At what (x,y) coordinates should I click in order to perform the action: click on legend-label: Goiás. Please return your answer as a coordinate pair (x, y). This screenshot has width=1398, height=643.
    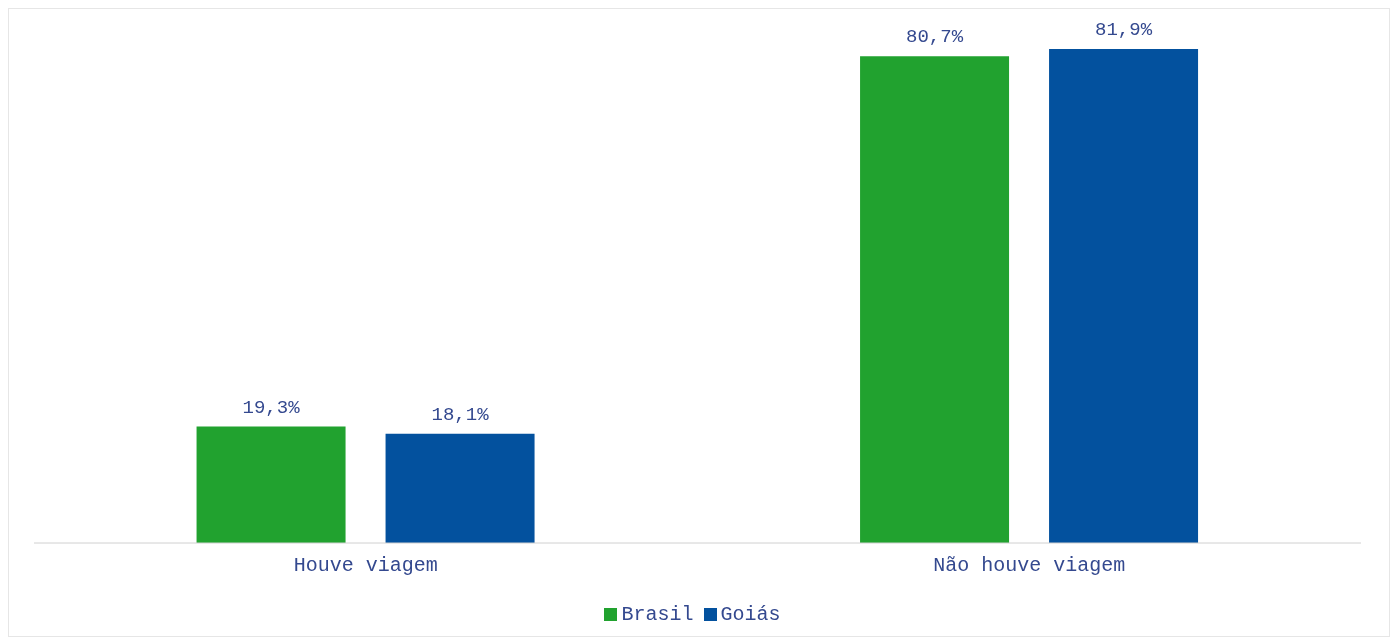
    Looking at the image, I should click on (750, 614).